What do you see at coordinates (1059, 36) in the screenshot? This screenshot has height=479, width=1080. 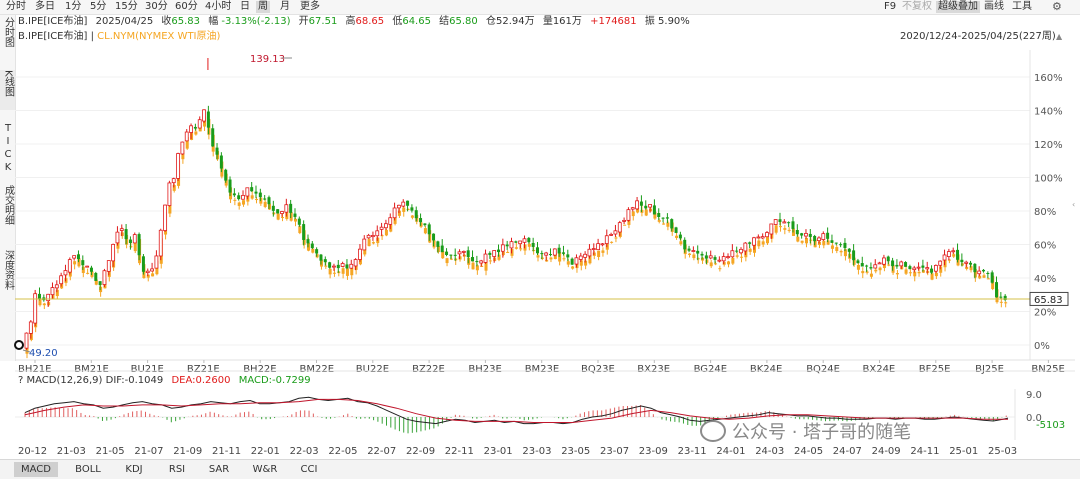 I see `collapse-icon: ▲` at bounding box center [1059, 36].